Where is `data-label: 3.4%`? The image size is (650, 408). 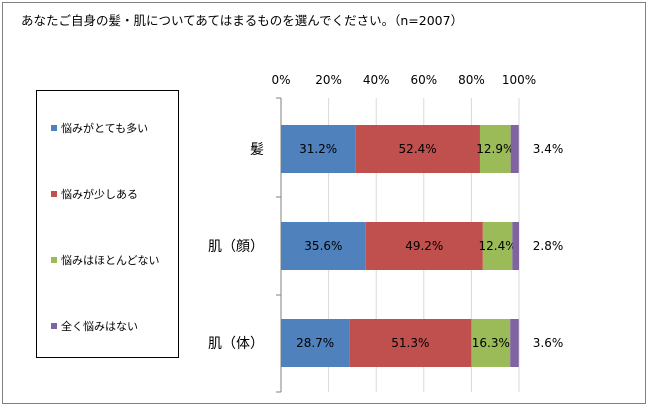
data-label: 3.4% is located at coordinates (548, 149).